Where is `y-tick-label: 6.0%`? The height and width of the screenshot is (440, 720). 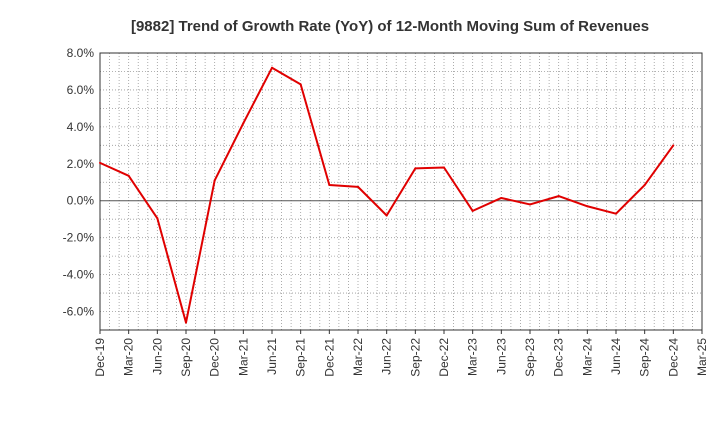 y-tick-label: 6.0% is located at coordinates (81, 90).